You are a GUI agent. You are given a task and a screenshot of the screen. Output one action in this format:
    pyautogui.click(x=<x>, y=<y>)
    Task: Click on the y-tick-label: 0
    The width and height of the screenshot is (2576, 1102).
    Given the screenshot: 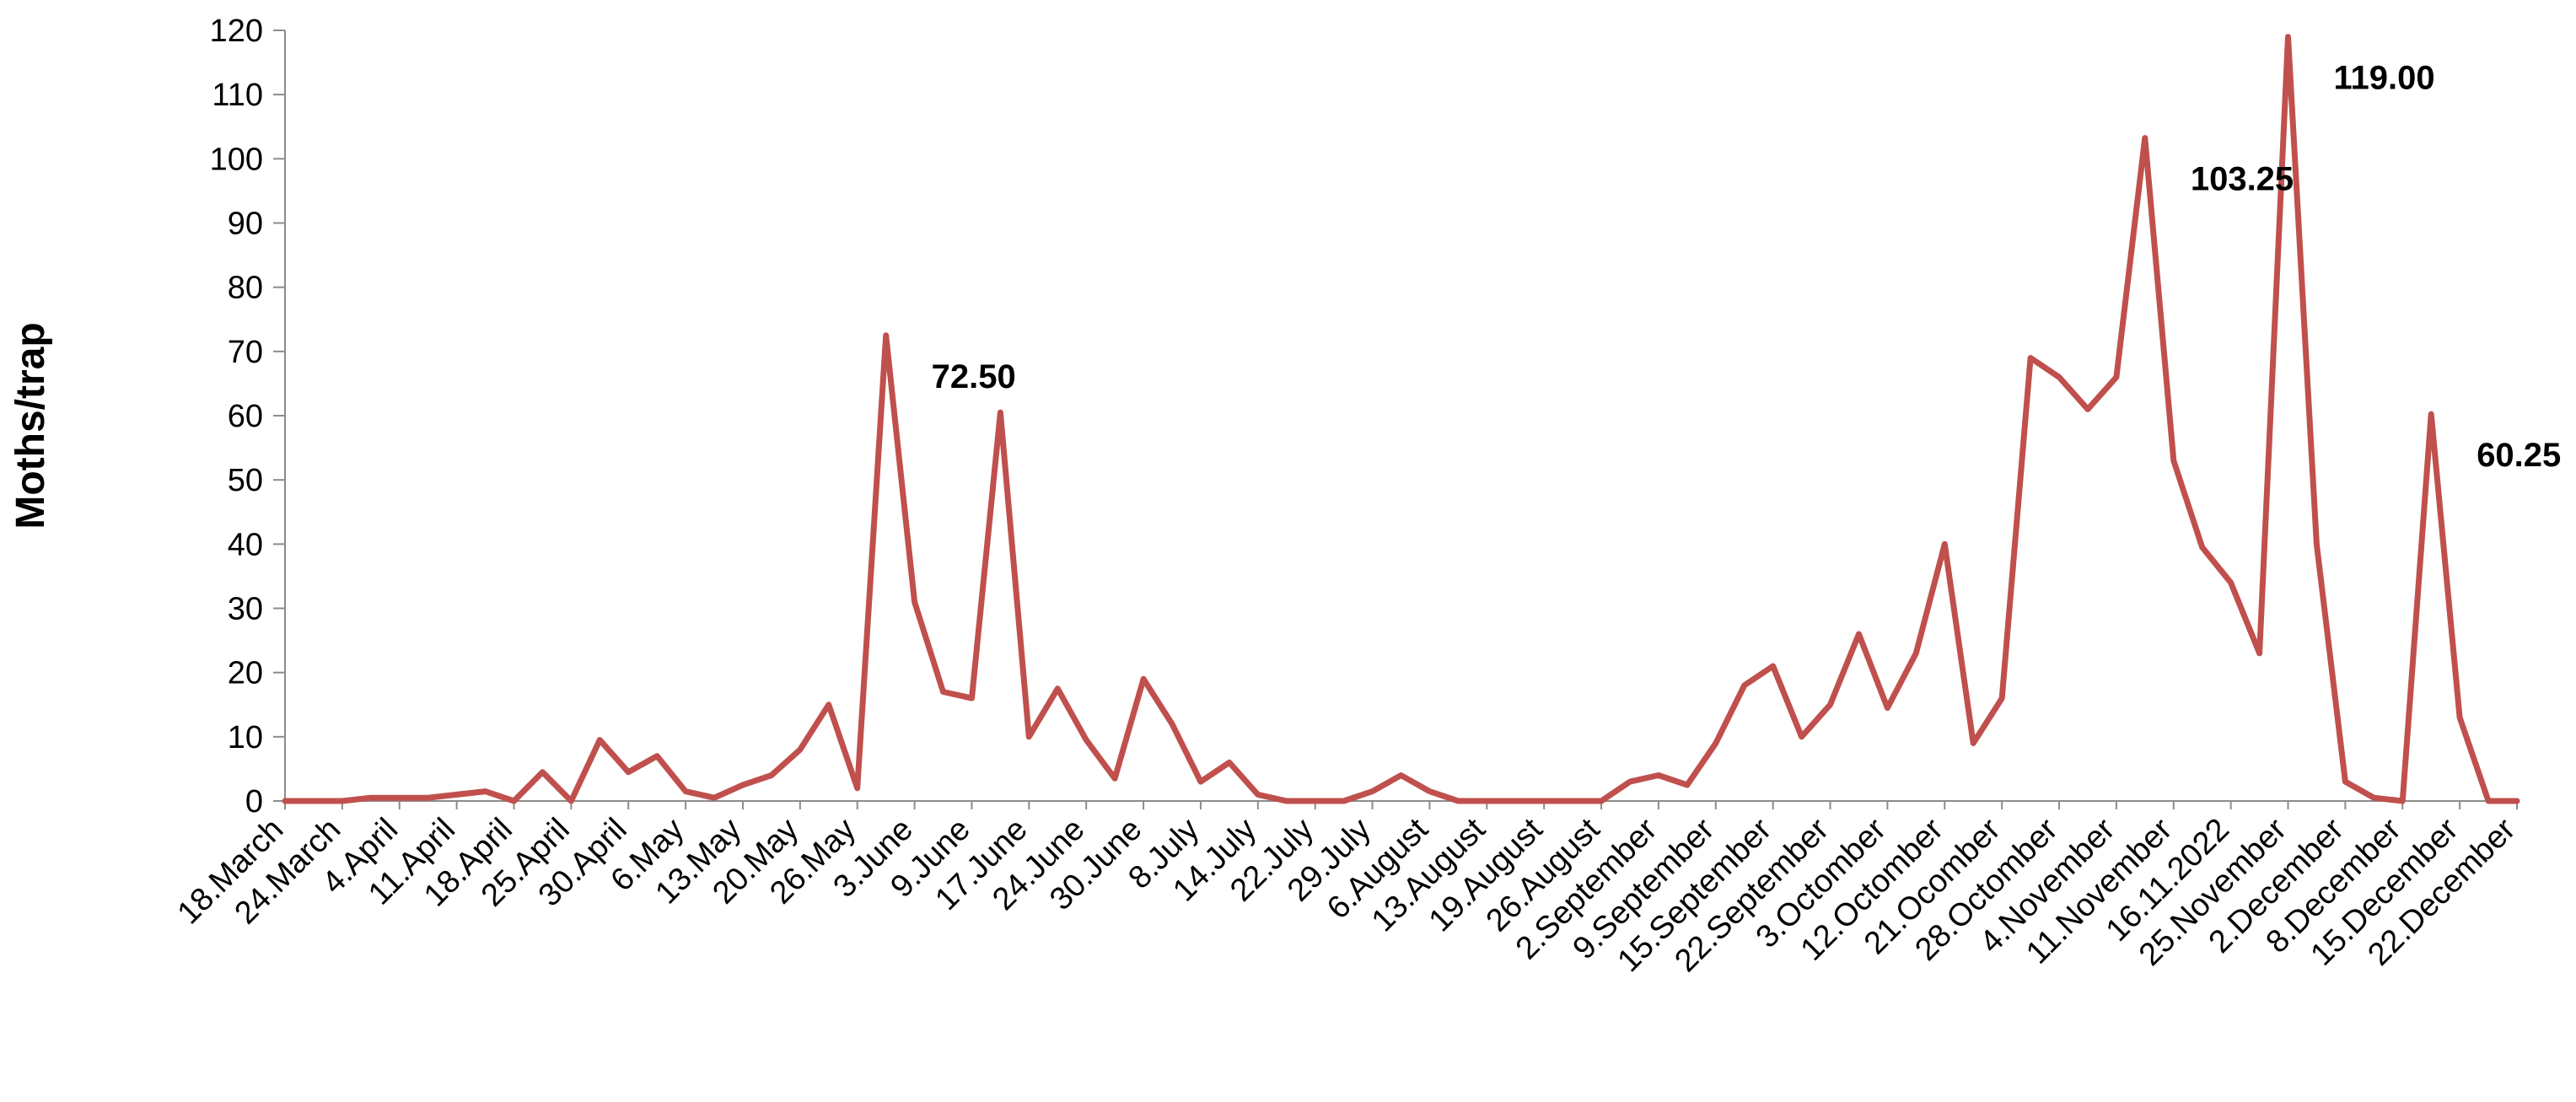 What is the action you would take?
    pyautogui.click(x=254, y=802)
    